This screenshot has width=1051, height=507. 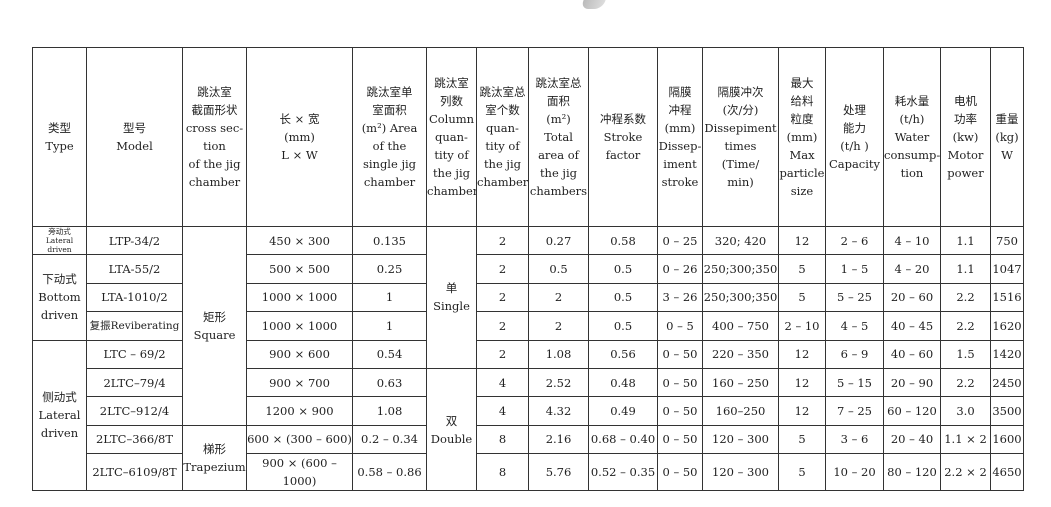 I want to click on lw-cell: 600 × (300 – 600), so click(x=299, y=439).